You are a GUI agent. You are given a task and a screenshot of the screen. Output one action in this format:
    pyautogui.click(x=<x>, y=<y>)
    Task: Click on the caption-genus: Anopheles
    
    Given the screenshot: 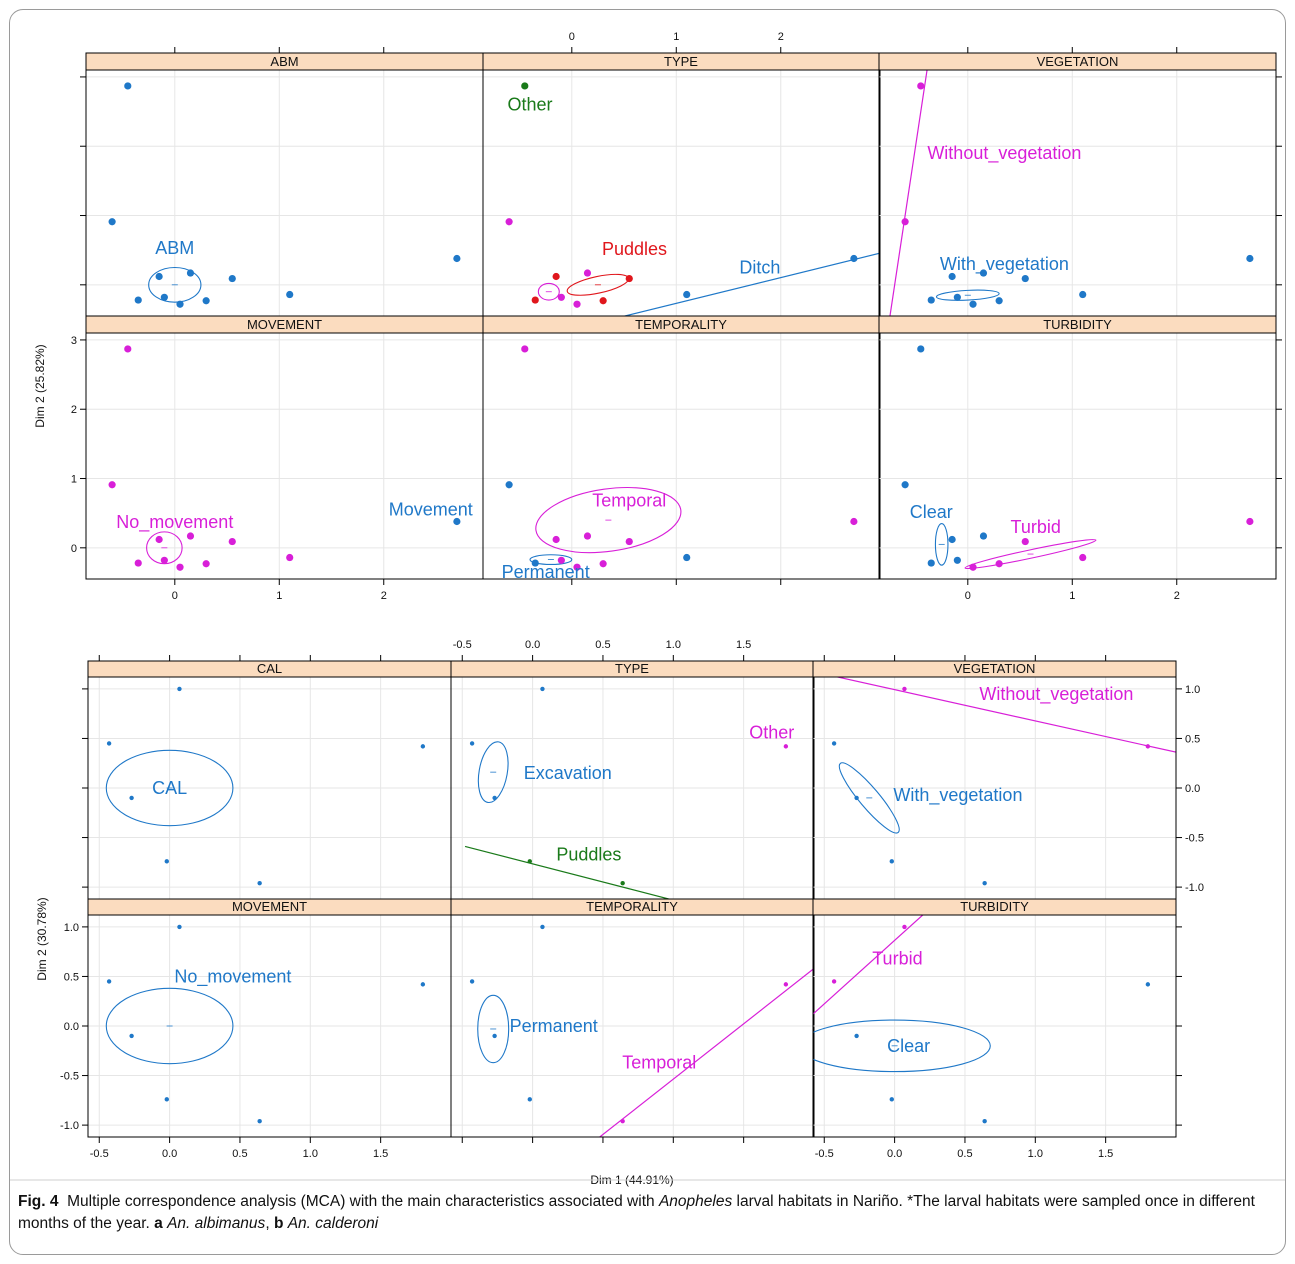 What is the action you would take?
    pyautogui.click(x=695, y=1201)
    